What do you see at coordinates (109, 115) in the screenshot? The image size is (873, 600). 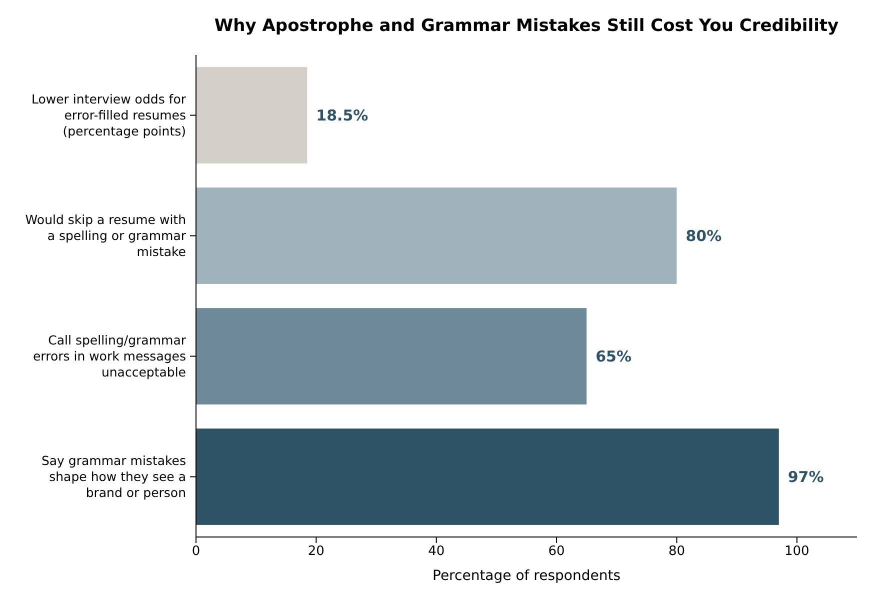 I see `y-tick-label: Lower interview odds for error-filled resumes (percentage points)` at bounding box center [109, 115].